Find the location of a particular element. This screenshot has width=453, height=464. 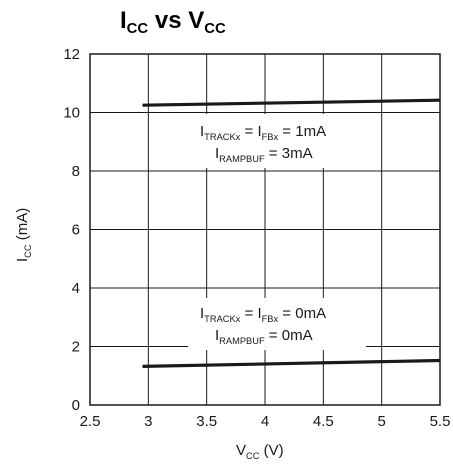

x-tick-label: 5.5 is located at coordinates (440, 421).